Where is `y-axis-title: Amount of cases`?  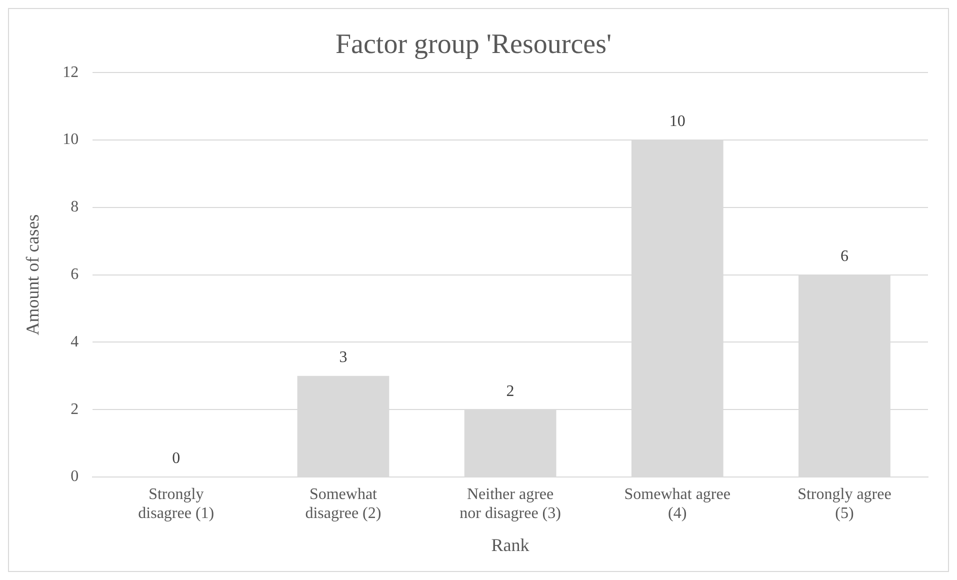
y-axis-title: Amount of cases is located at coordinates (32, 275).